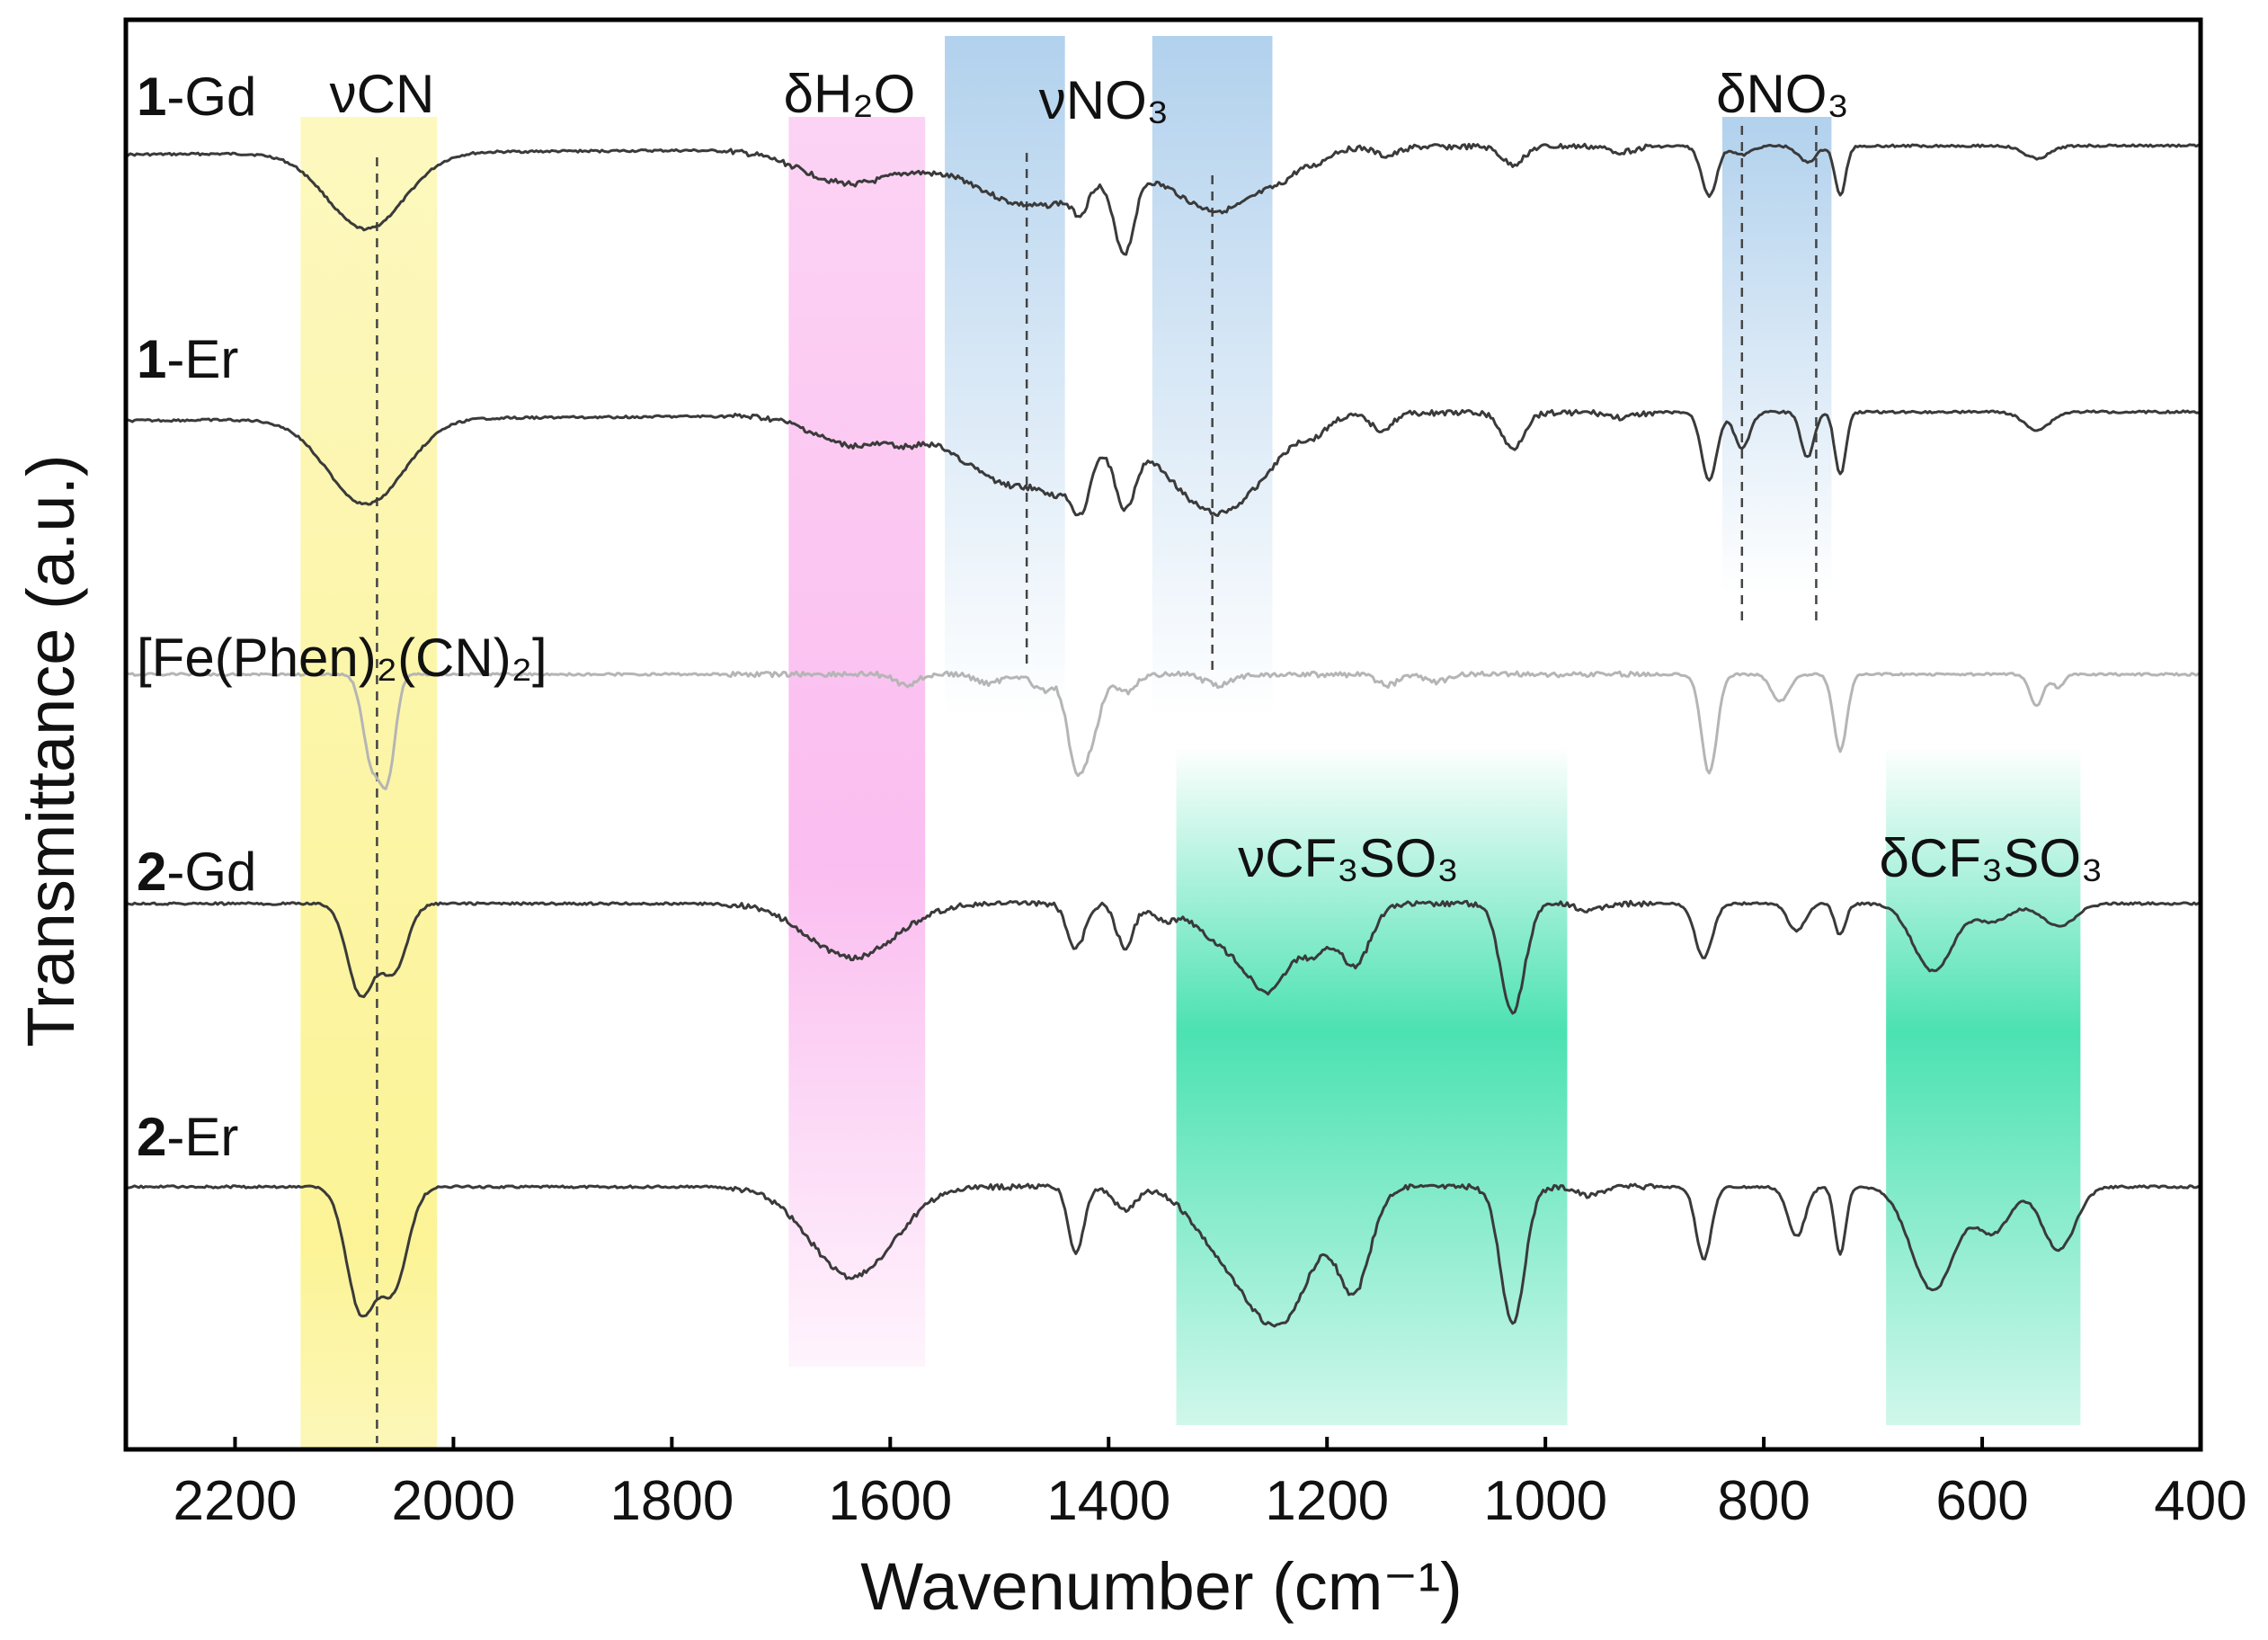  Describe the element at coordinates (1108, 1501) in the screenshot. I see `x-tick-label-4: 1400` at that location.